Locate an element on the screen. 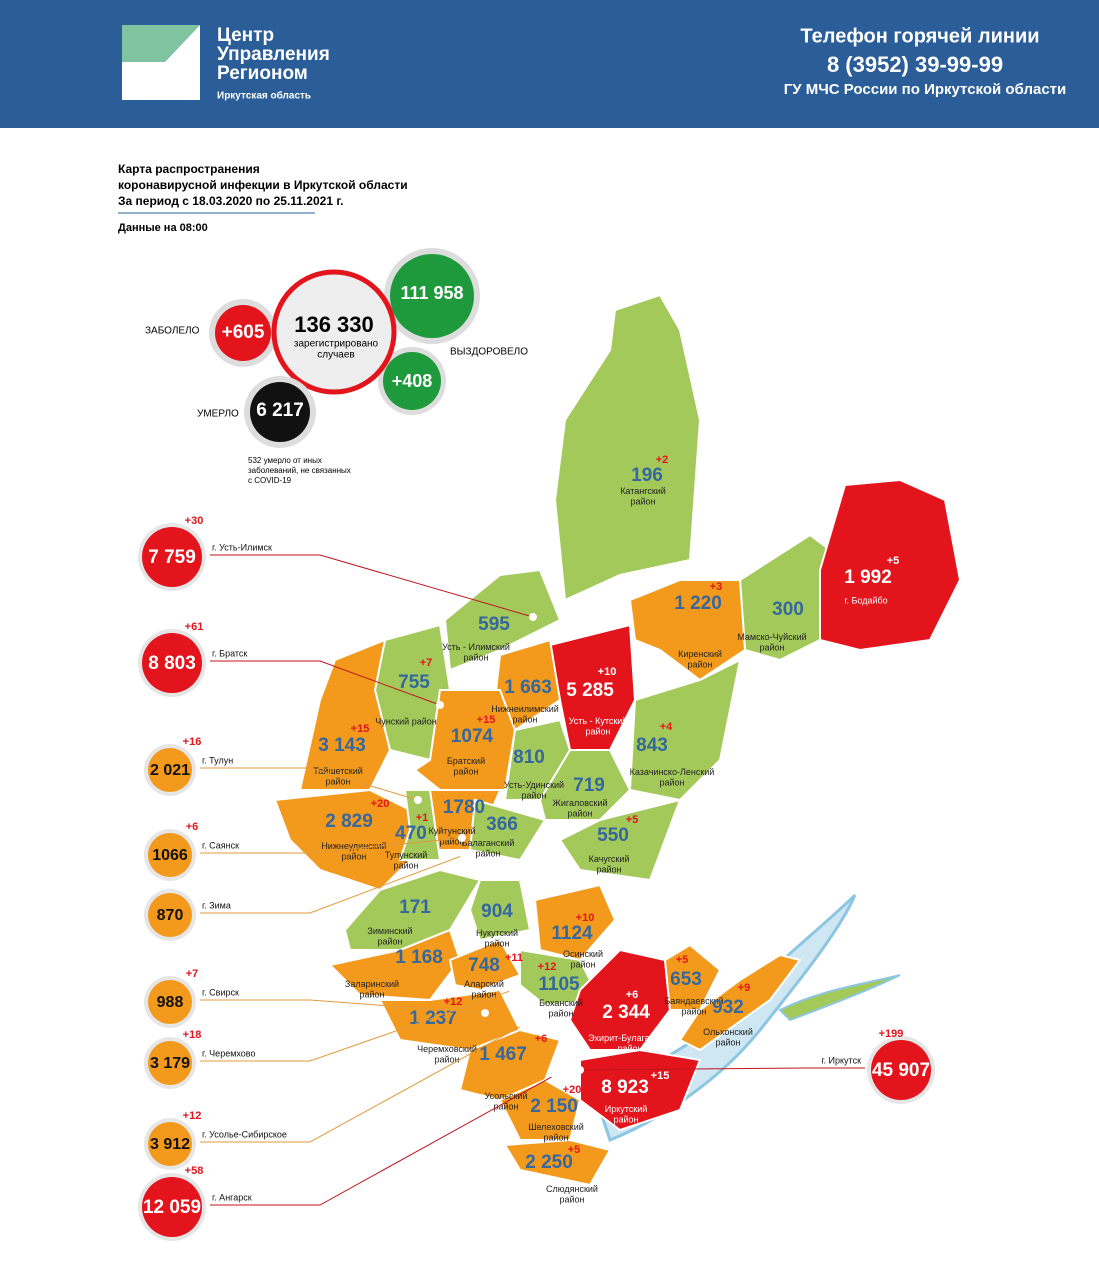  district-name: Жигаловский район is located at coordinates (580, 808).